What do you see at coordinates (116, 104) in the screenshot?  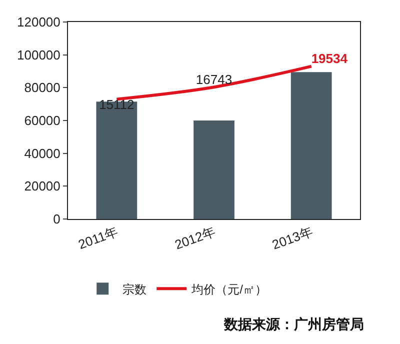 I see `data-label: 15112` at bounding box center [116, 104].